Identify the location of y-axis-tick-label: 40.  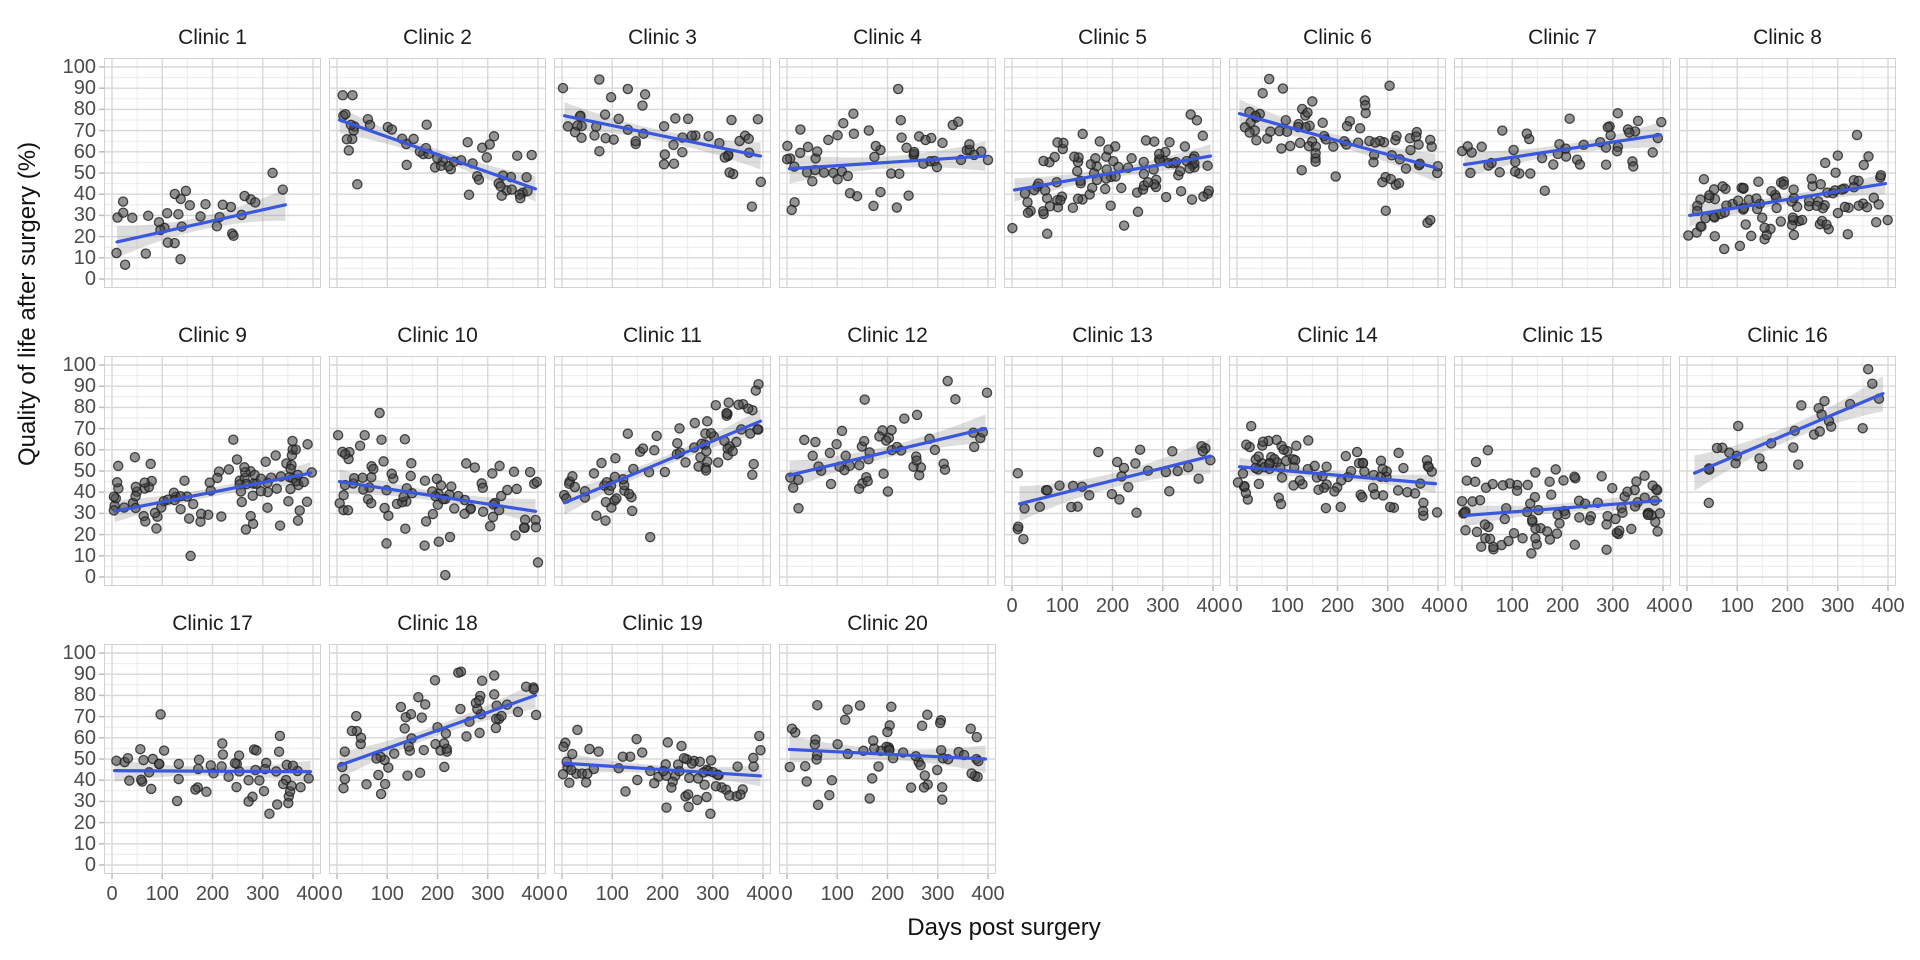
(84, 194).